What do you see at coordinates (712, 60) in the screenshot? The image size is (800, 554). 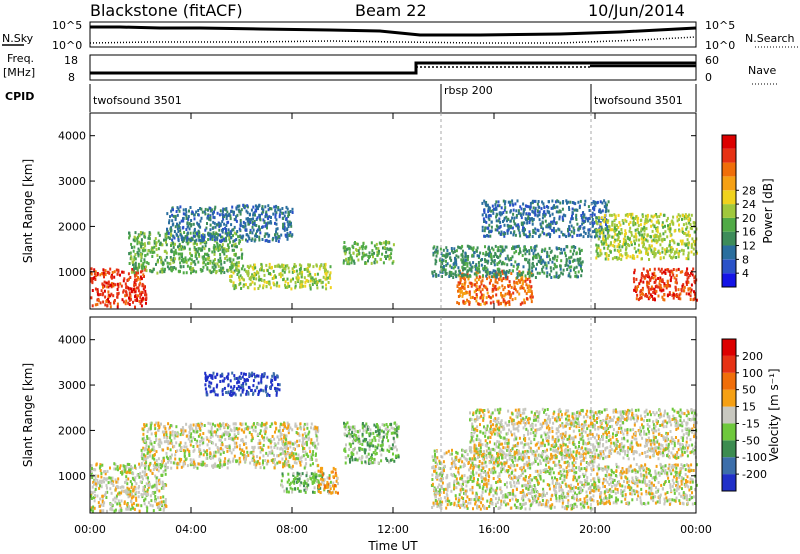 I see `nave-tick-top: 60` at bounding box center [712, 60].